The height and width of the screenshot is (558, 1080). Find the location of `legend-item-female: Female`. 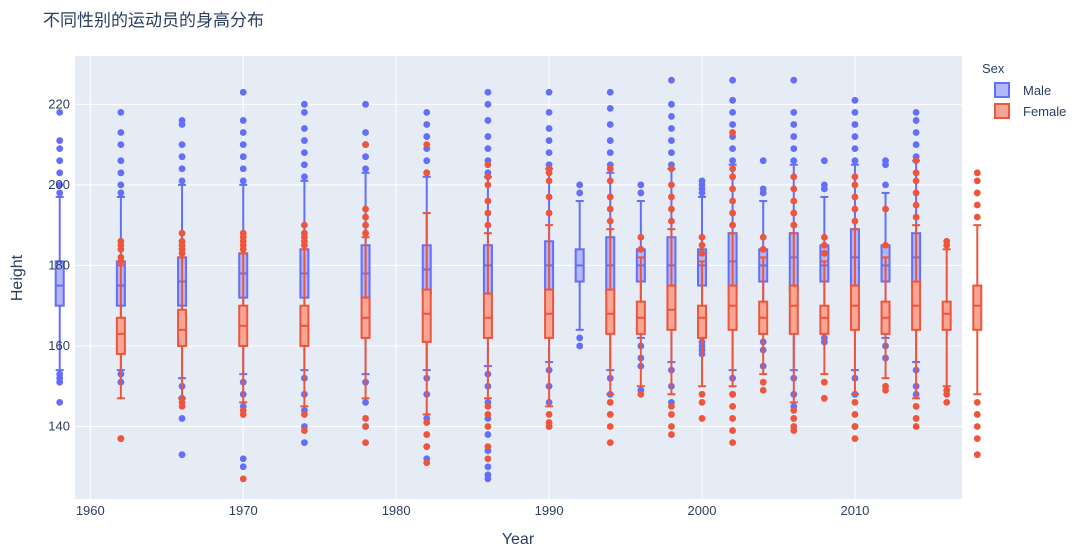

legend-item-female: Female is located at coordinates (1030, 111).